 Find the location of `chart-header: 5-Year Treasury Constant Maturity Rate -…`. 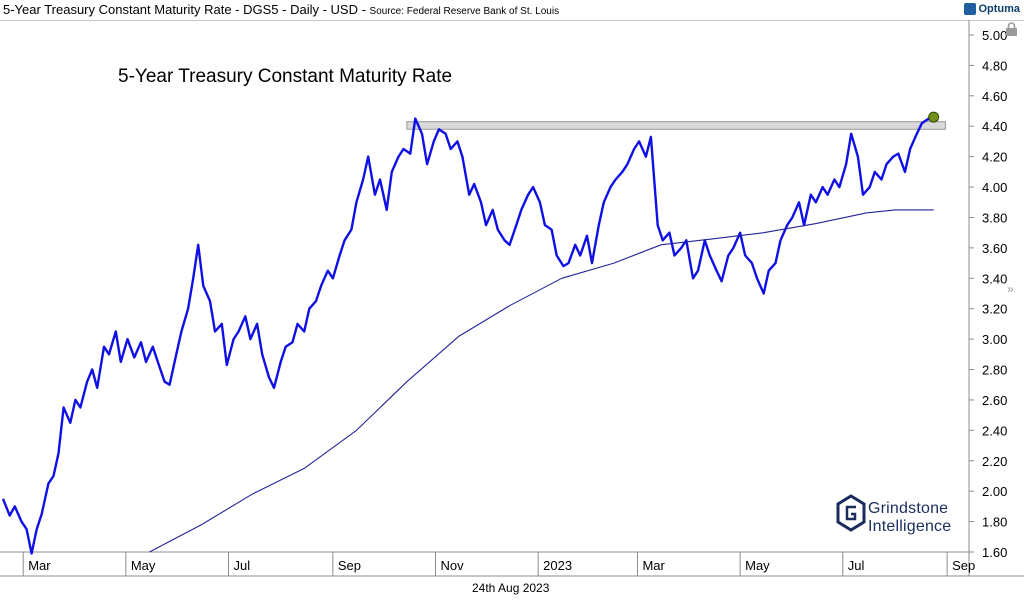

chart-header: 5-Year Treasury Constant Maturity Rate -… is located at coordinates (281, 9).